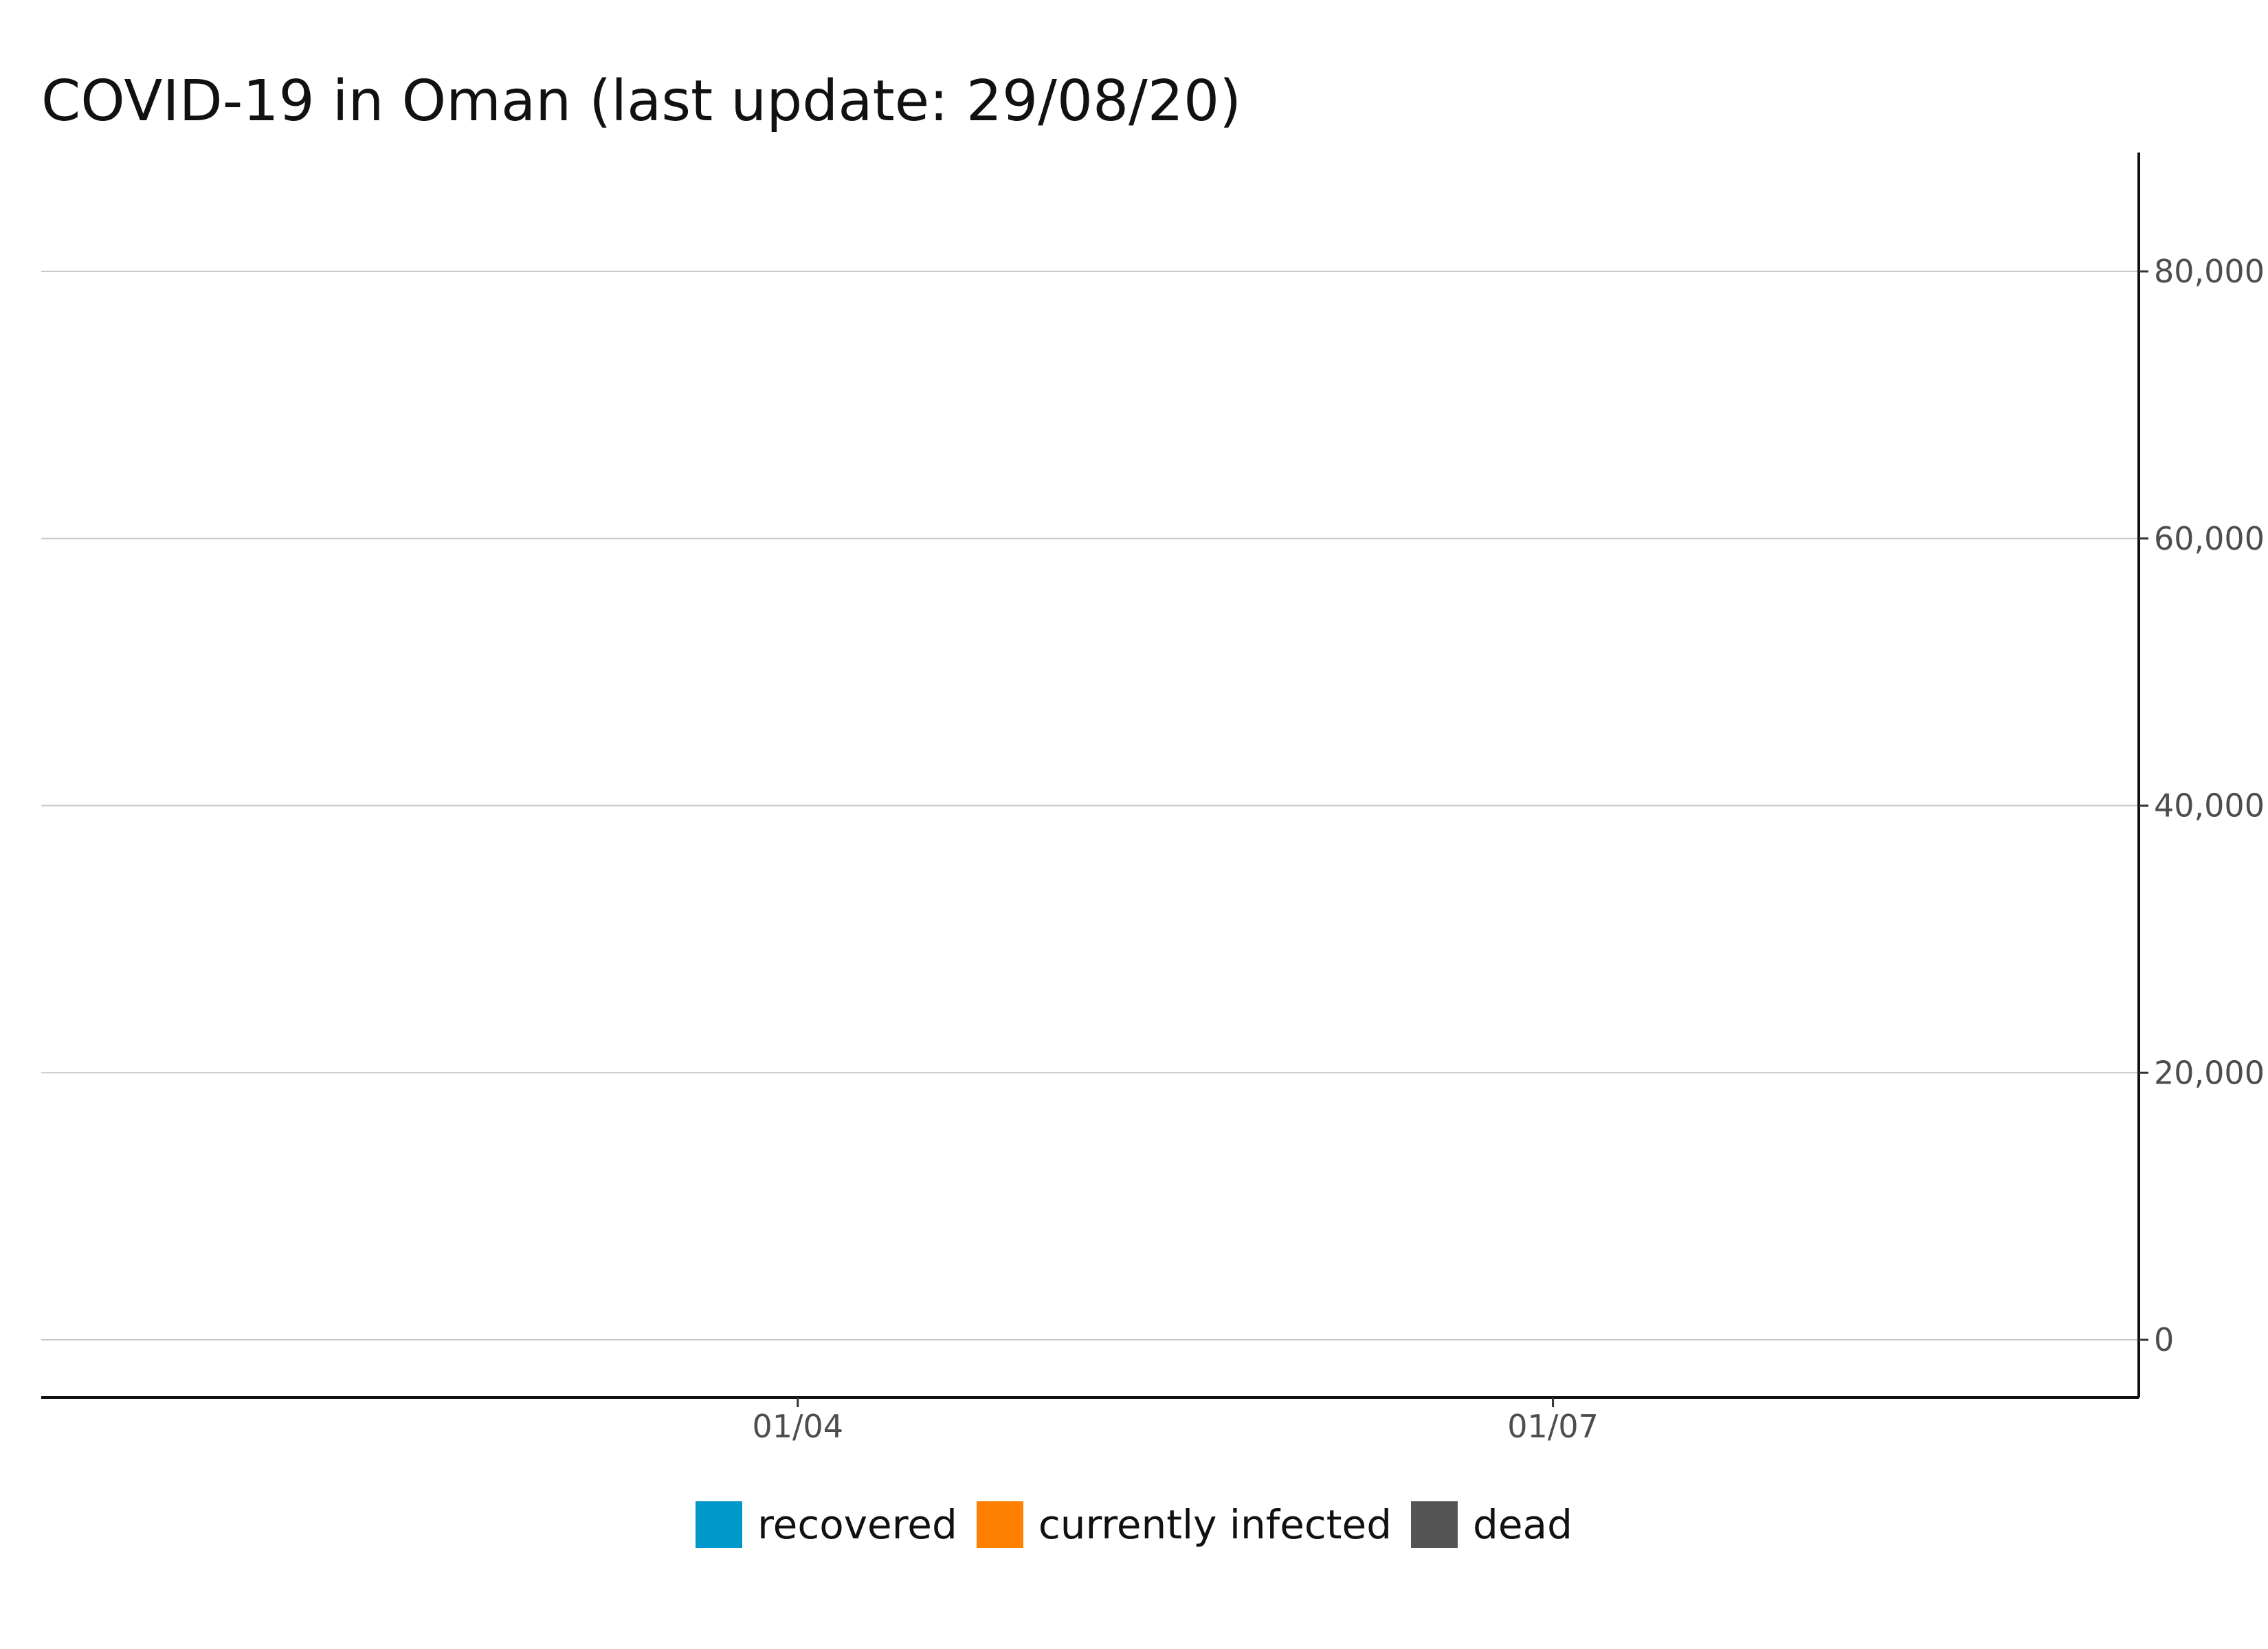  Describe the element at coordinates (2164, 1339) in the screenshot. I see `y-tick-label: 0` at that location.